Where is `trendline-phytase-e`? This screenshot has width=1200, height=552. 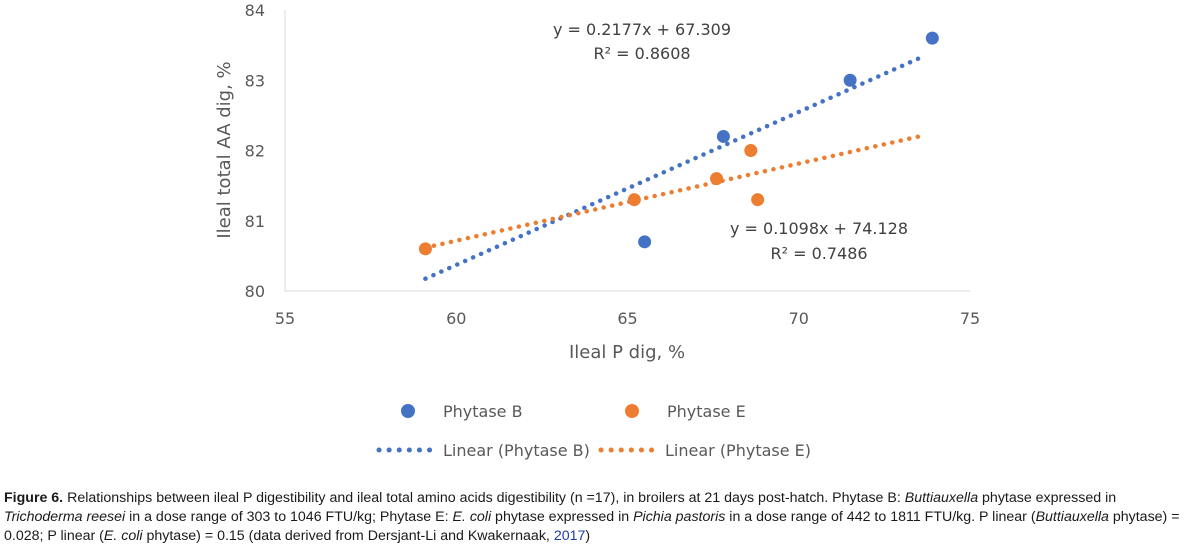
trendline-phytase-e is located at coordinates (675, 191).